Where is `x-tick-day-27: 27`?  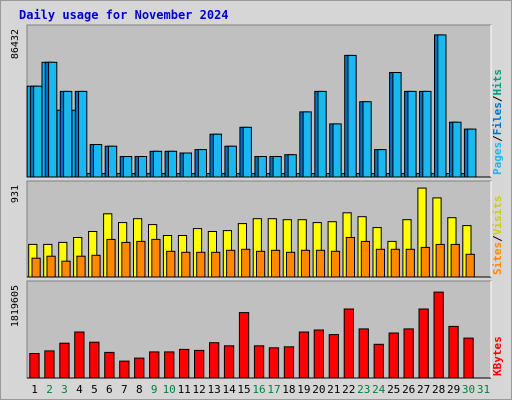 x-tick-day-27: 27 is located at coordinates (423, 389).